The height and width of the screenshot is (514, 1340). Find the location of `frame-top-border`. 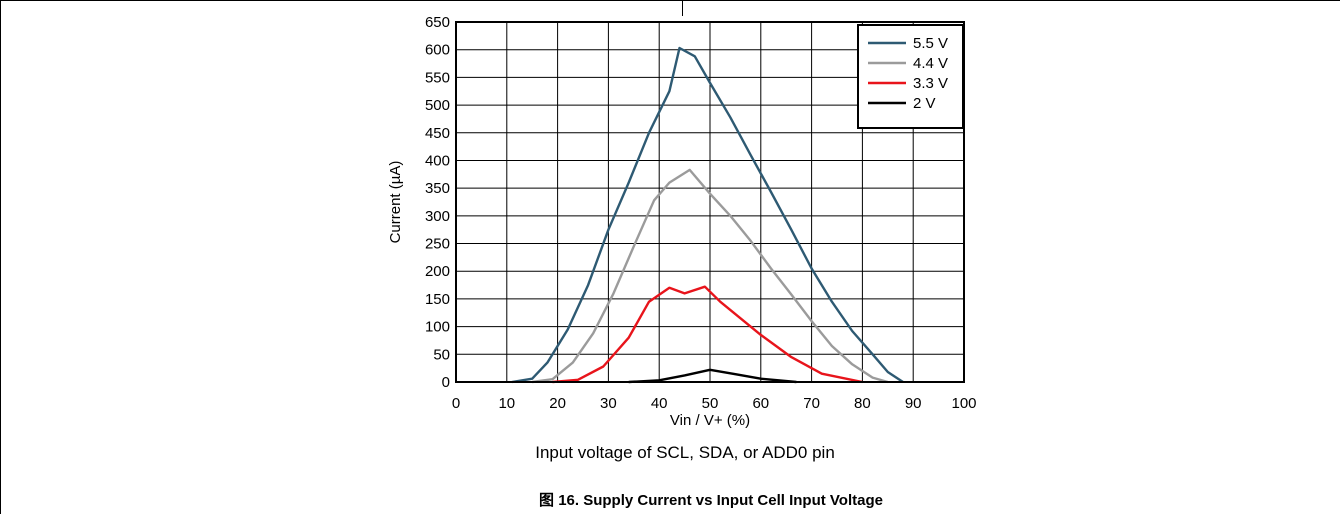

frame-top-border is located at coordinates (670, 0).